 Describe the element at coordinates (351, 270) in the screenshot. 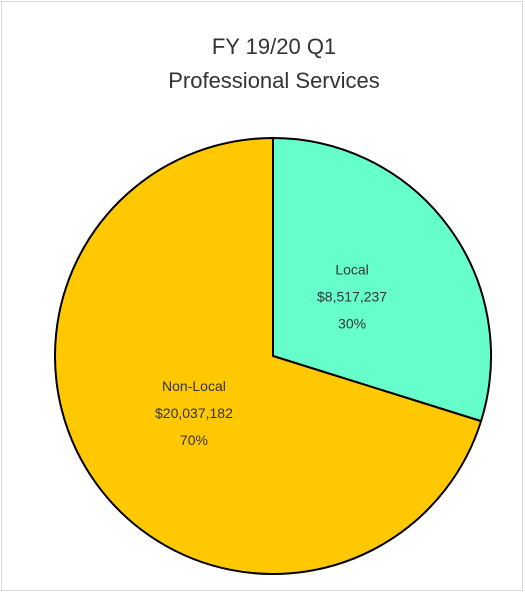

I see `data-label: Local` at that location.